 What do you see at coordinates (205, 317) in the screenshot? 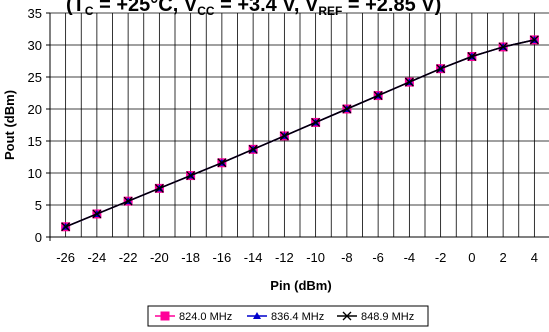
I see `legend-label: 824.0 MHz` at bounding box center [205, 317].